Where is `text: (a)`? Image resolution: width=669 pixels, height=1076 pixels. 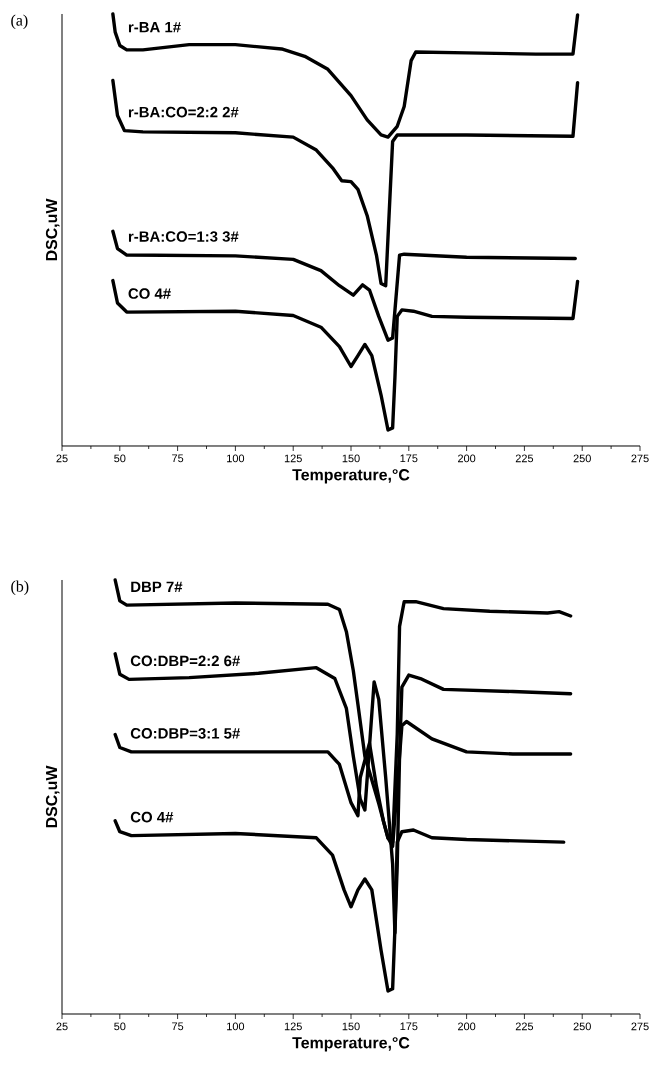 text: (a) is located at coordinates (19, 21).